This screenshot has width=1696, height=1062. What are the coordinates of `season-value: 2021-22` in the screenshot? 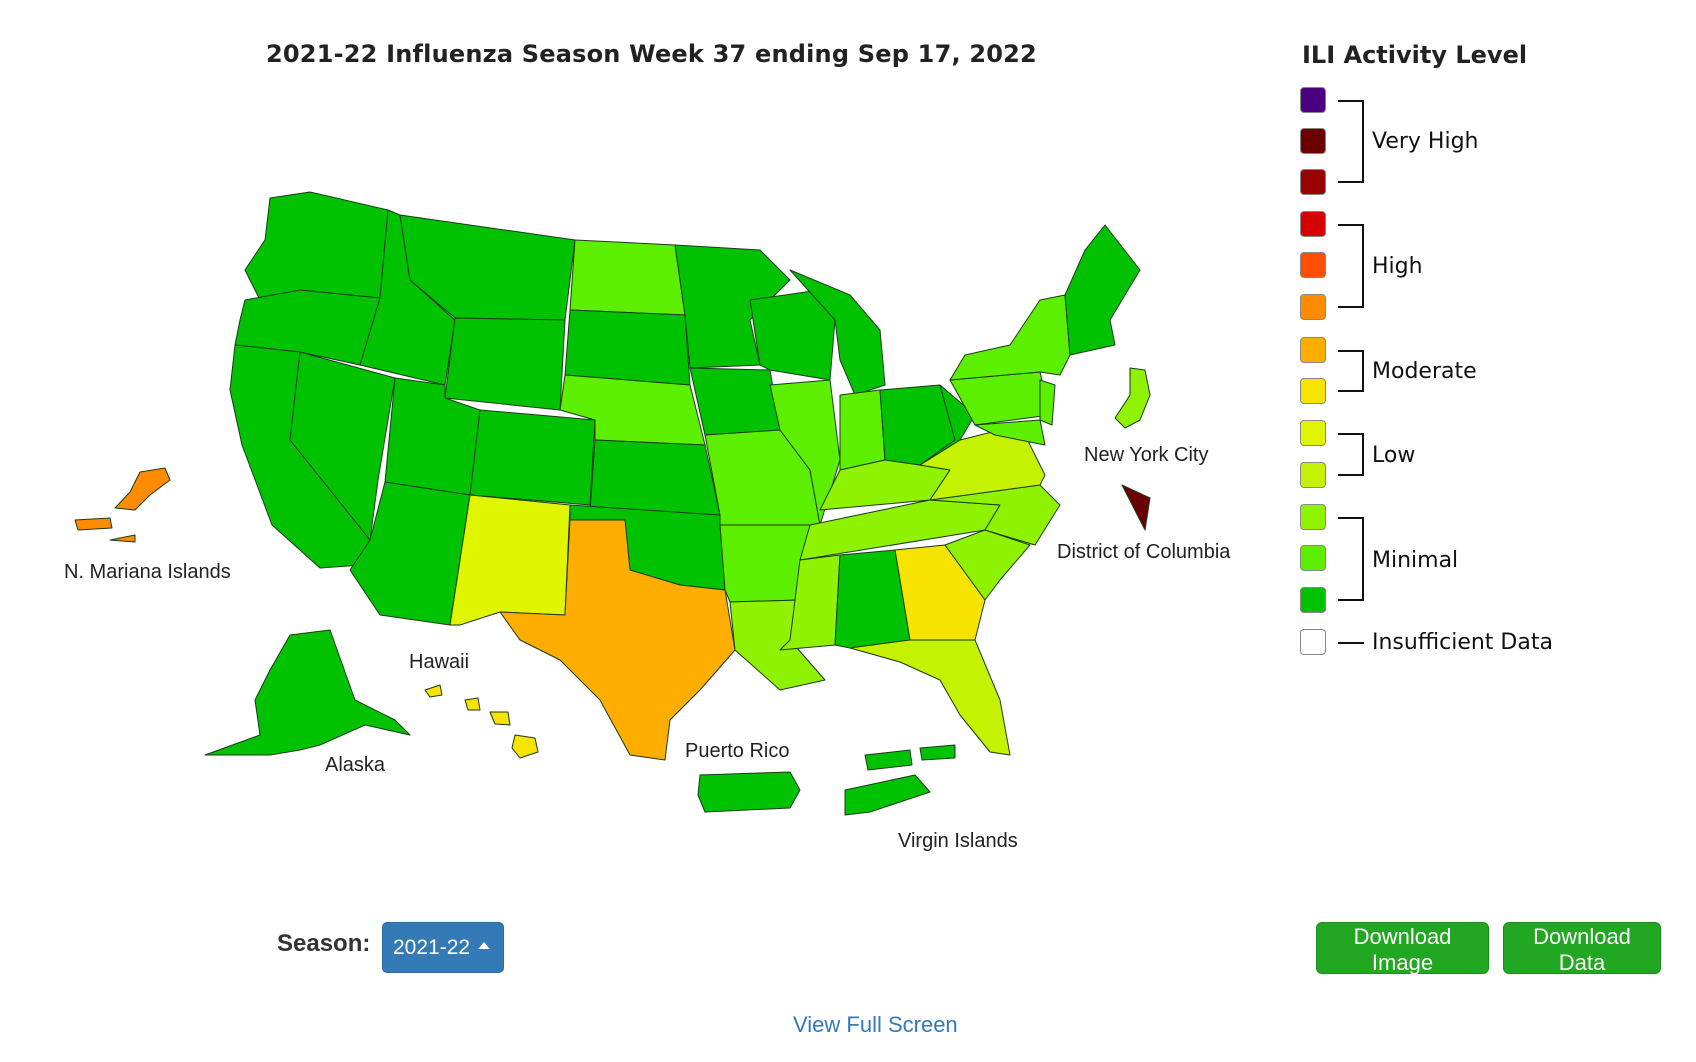 It's located at (432, 947).